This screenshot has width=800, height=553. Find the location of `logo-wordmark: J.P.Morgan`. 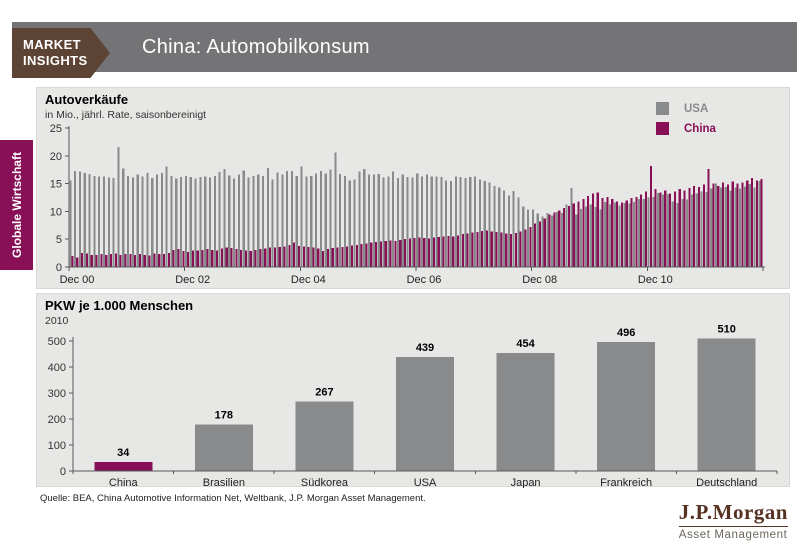

logo-wordmark: J.P.Morgan is located at coordinates (733, 513).